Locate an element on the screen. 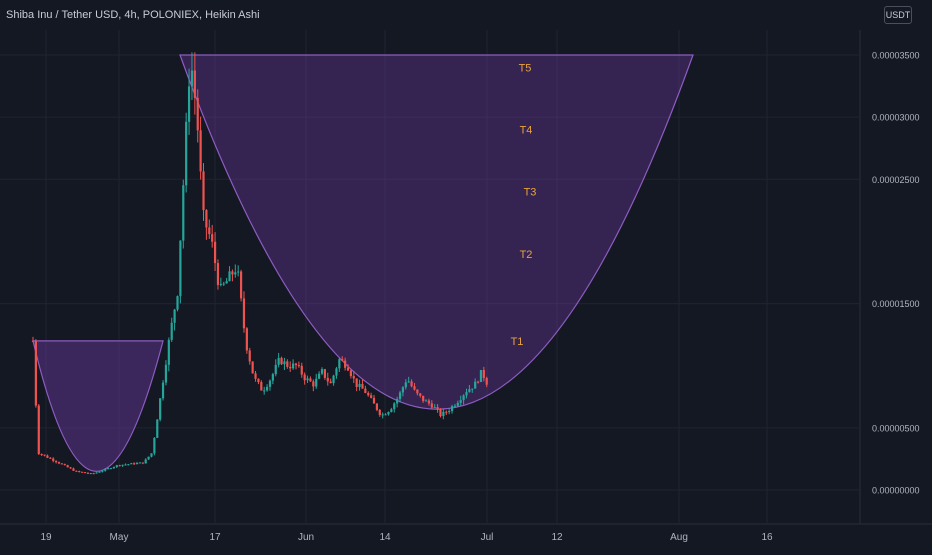 This screenshot has height=555, width=932. time-tick-label: 17 is located at coordinates (215, 537).